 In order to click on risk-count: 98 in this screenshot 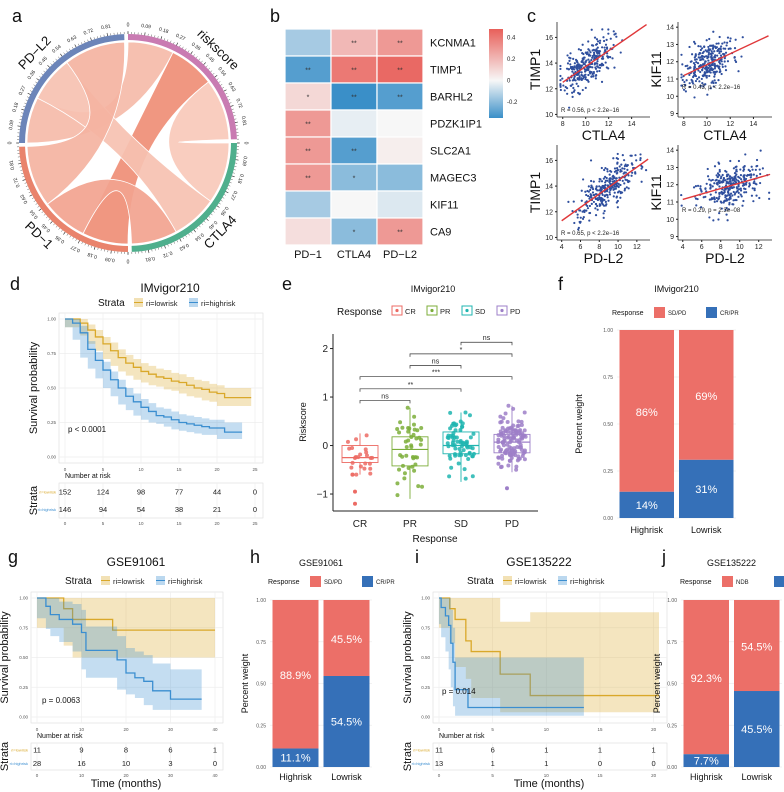, I will do `click(141, 491)`.